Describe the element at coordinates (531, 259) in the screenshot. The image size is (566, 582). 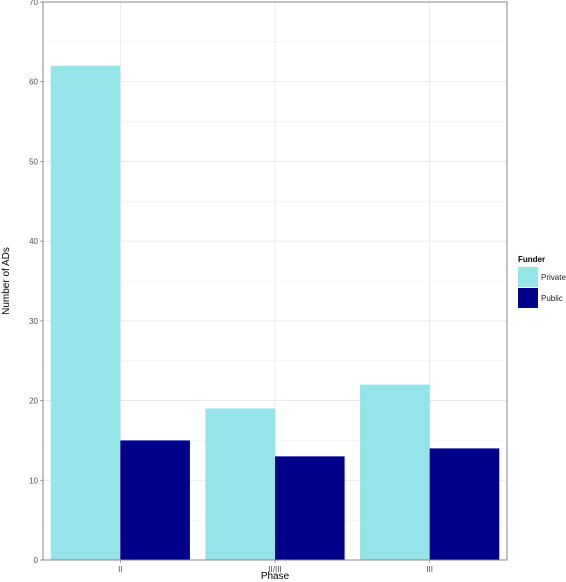
I see `legend-title: Funder` at that location.